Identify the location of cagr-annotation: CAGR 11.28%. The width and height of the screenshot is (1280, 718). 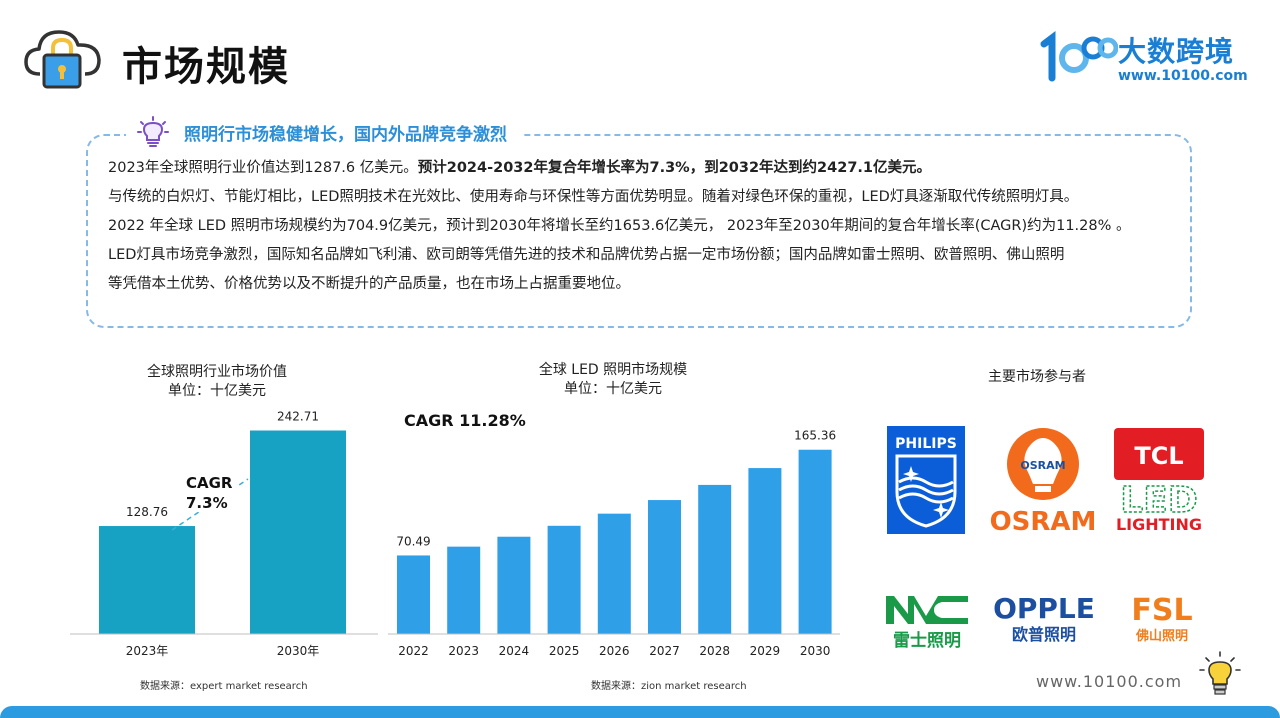
(465, 420).